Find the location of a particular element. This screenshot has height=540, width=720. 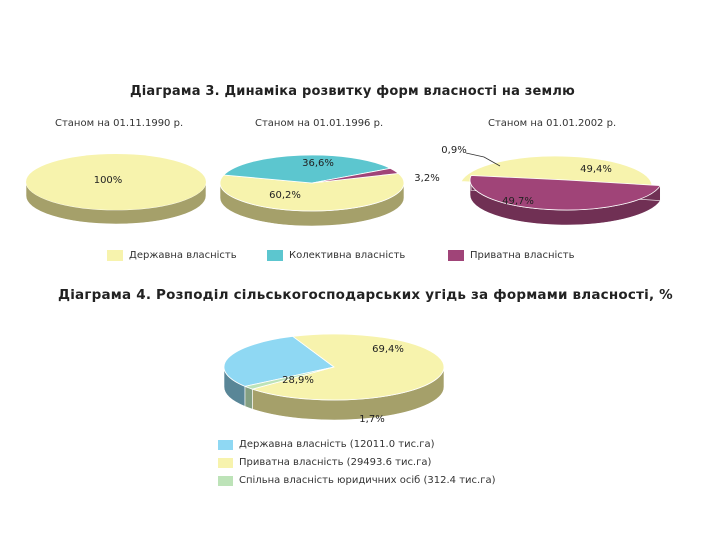

pie3-leader-line is located at coordinates (483, 159).